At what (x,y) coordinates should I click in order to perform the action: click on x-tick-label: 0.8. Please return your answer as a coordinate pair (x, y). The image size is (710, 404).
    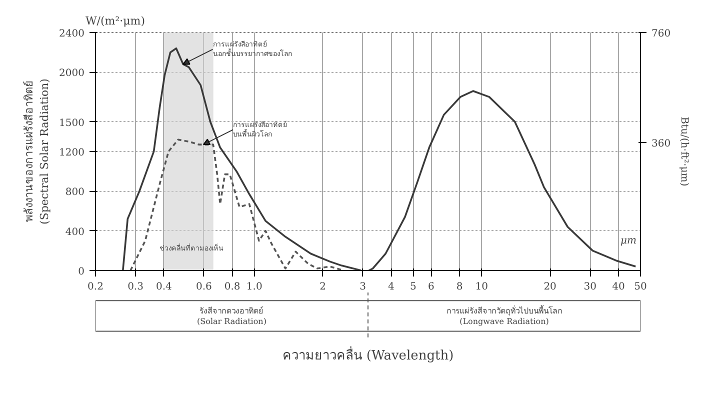
    Looking at the image, I should click on (232, 287).